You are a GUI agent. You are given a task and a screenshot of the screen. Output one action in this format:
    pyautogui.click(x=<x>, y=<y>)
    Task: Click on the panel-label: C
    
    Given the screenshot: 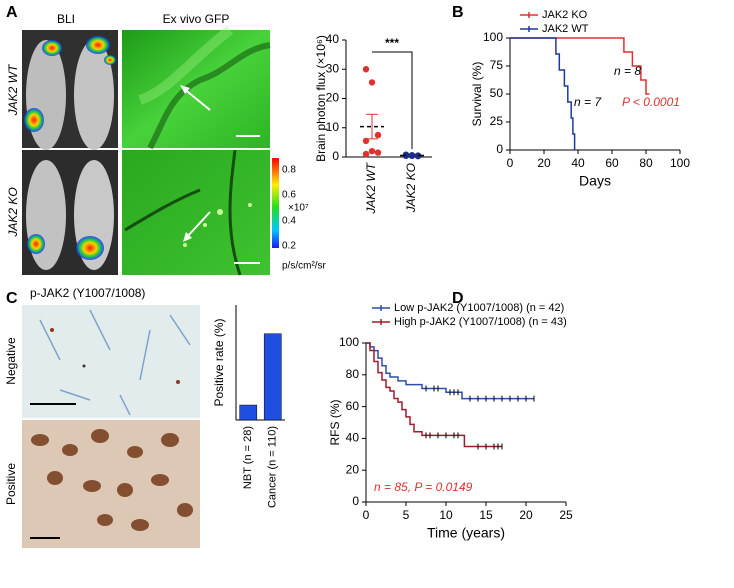 What is the action you would take?
    pyautogui.click(x=12, y=298)
    